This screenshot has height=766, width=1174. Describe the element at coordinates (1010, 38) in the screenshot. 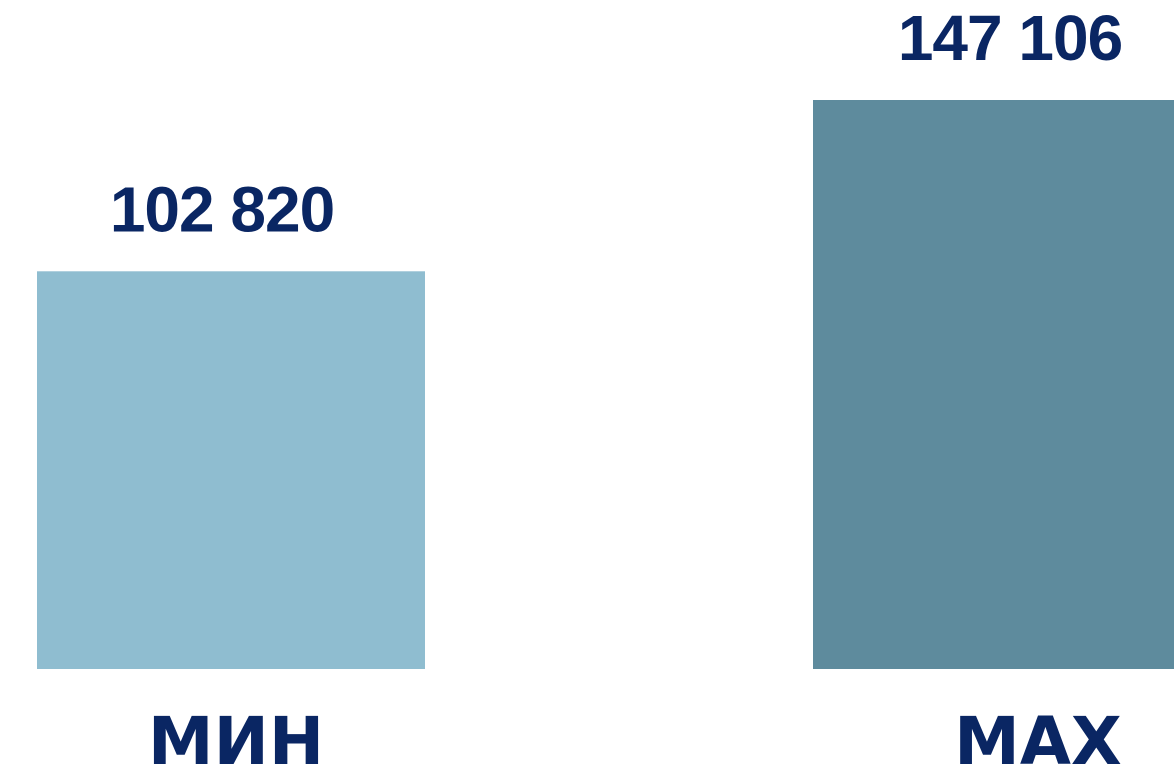

I see `data-label-max: 147 106` at that location.